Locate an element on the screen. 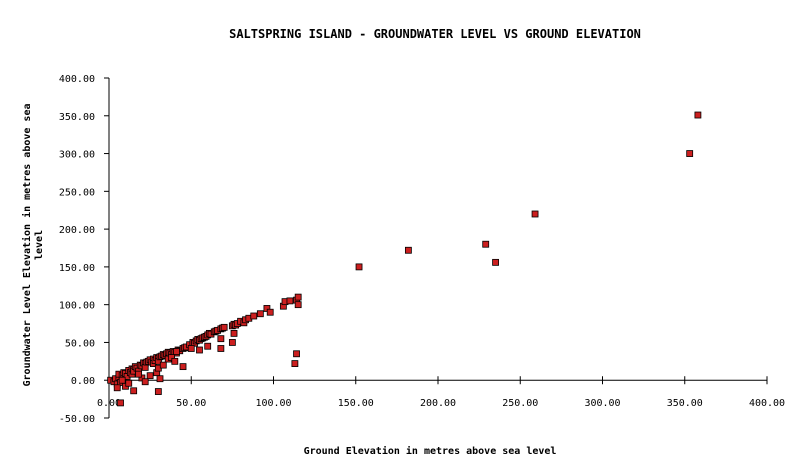 Image resolution: width=810 pixels, height=470 pixels. y-tick-label: 50.00 is located at coordinates (80, 343).